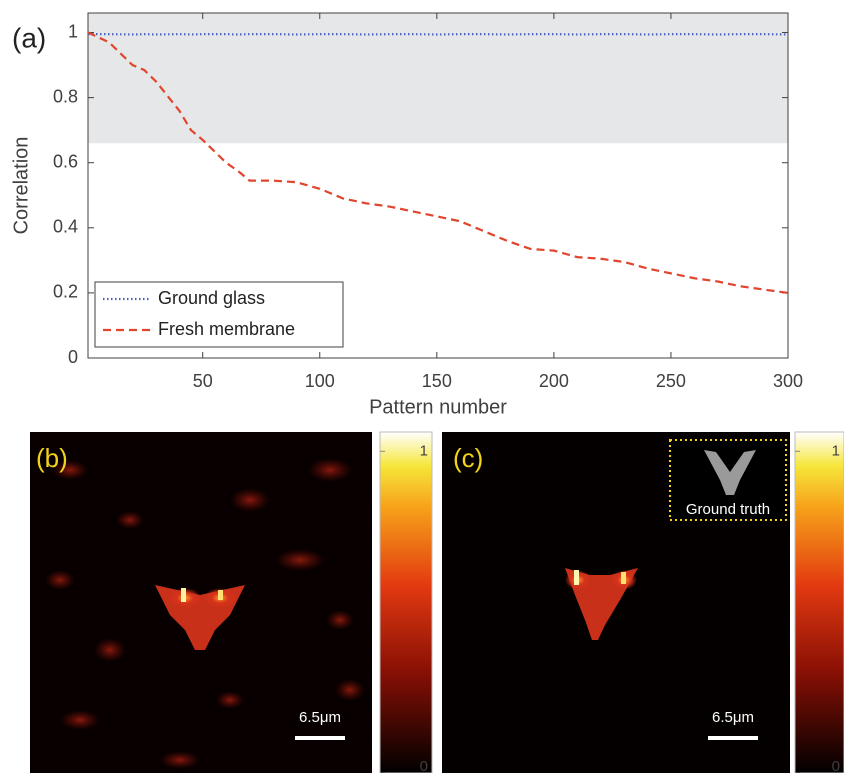 Image resolution: width=844 pixels, height=773 pixels. I want to click on x-tick-label: 100, so click(320, 381).